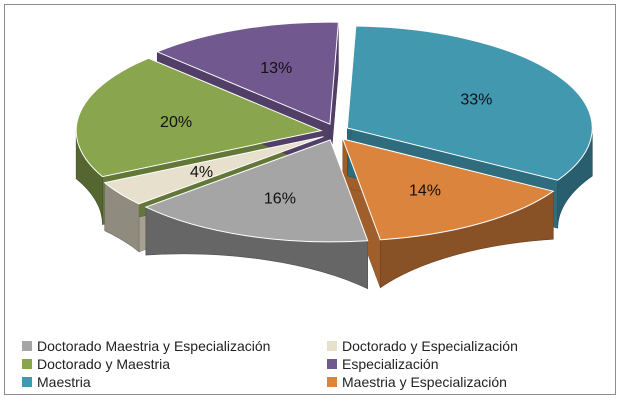 The width and height of the screenshot is (623, 401). Describe the element at coordinates (64, 382) in the screenshot. I see `legend-label: Maestria` at that location.